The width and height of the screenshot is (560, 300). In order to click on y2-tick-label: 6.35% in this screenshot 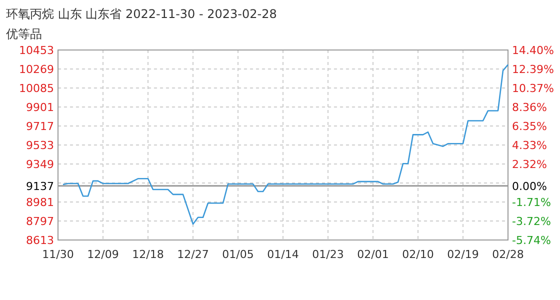, I will do `click(529, 126)`.